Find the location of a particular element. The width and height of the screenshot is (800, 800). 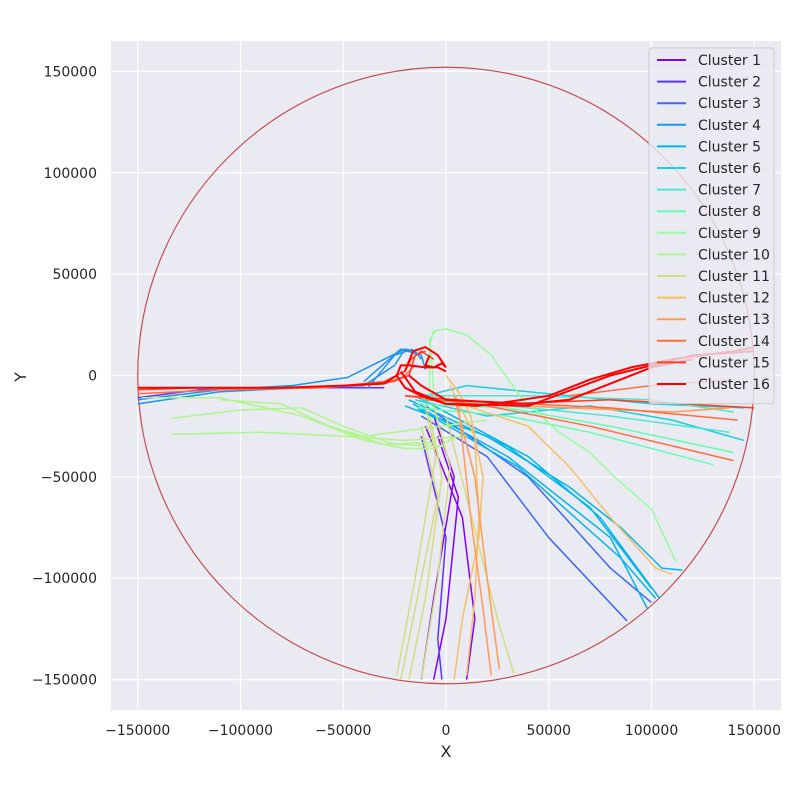

legend-label: Cluster 12 is located at coordinates (734, 299).